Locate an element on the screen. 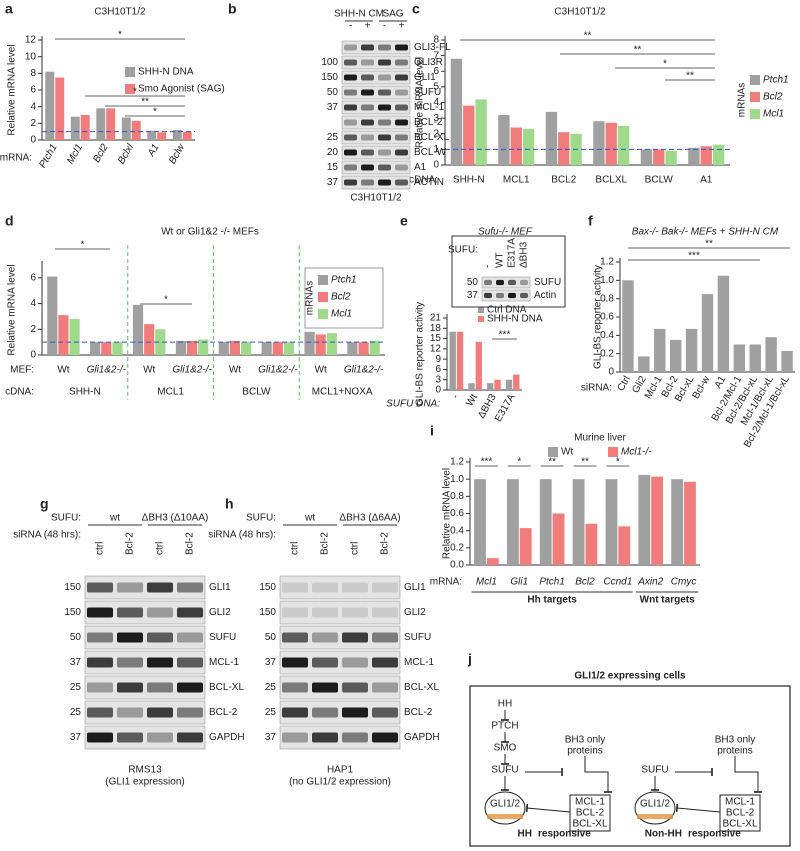 This screenshot has width=800, height=851. group-label: SHH-N is located at coordinates (85, 392).